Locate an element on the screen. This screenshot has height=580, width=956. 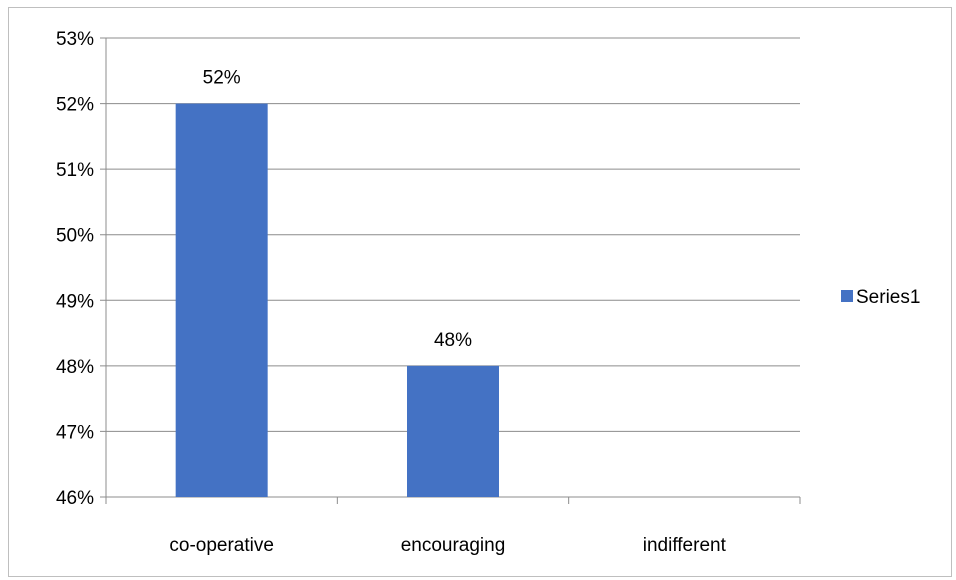
bar-encouraging is located at coordinates (453, 431).